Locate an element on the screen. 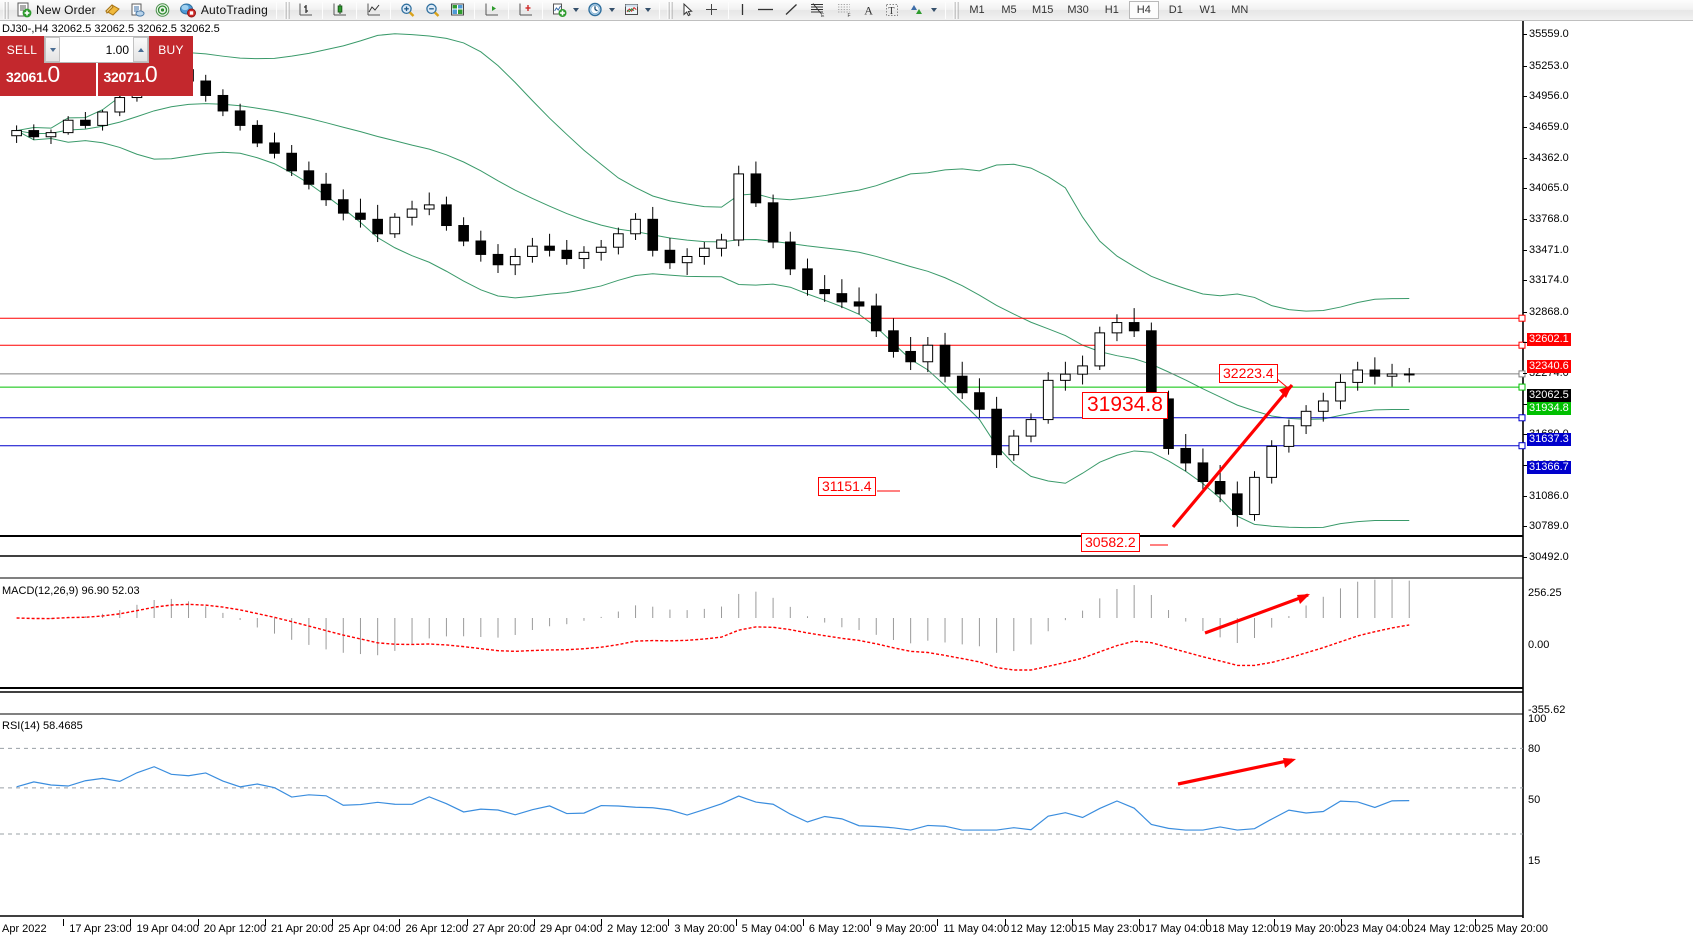 The image size is (1693, 939). volume-increment-button is located at coordinates (140, 49).